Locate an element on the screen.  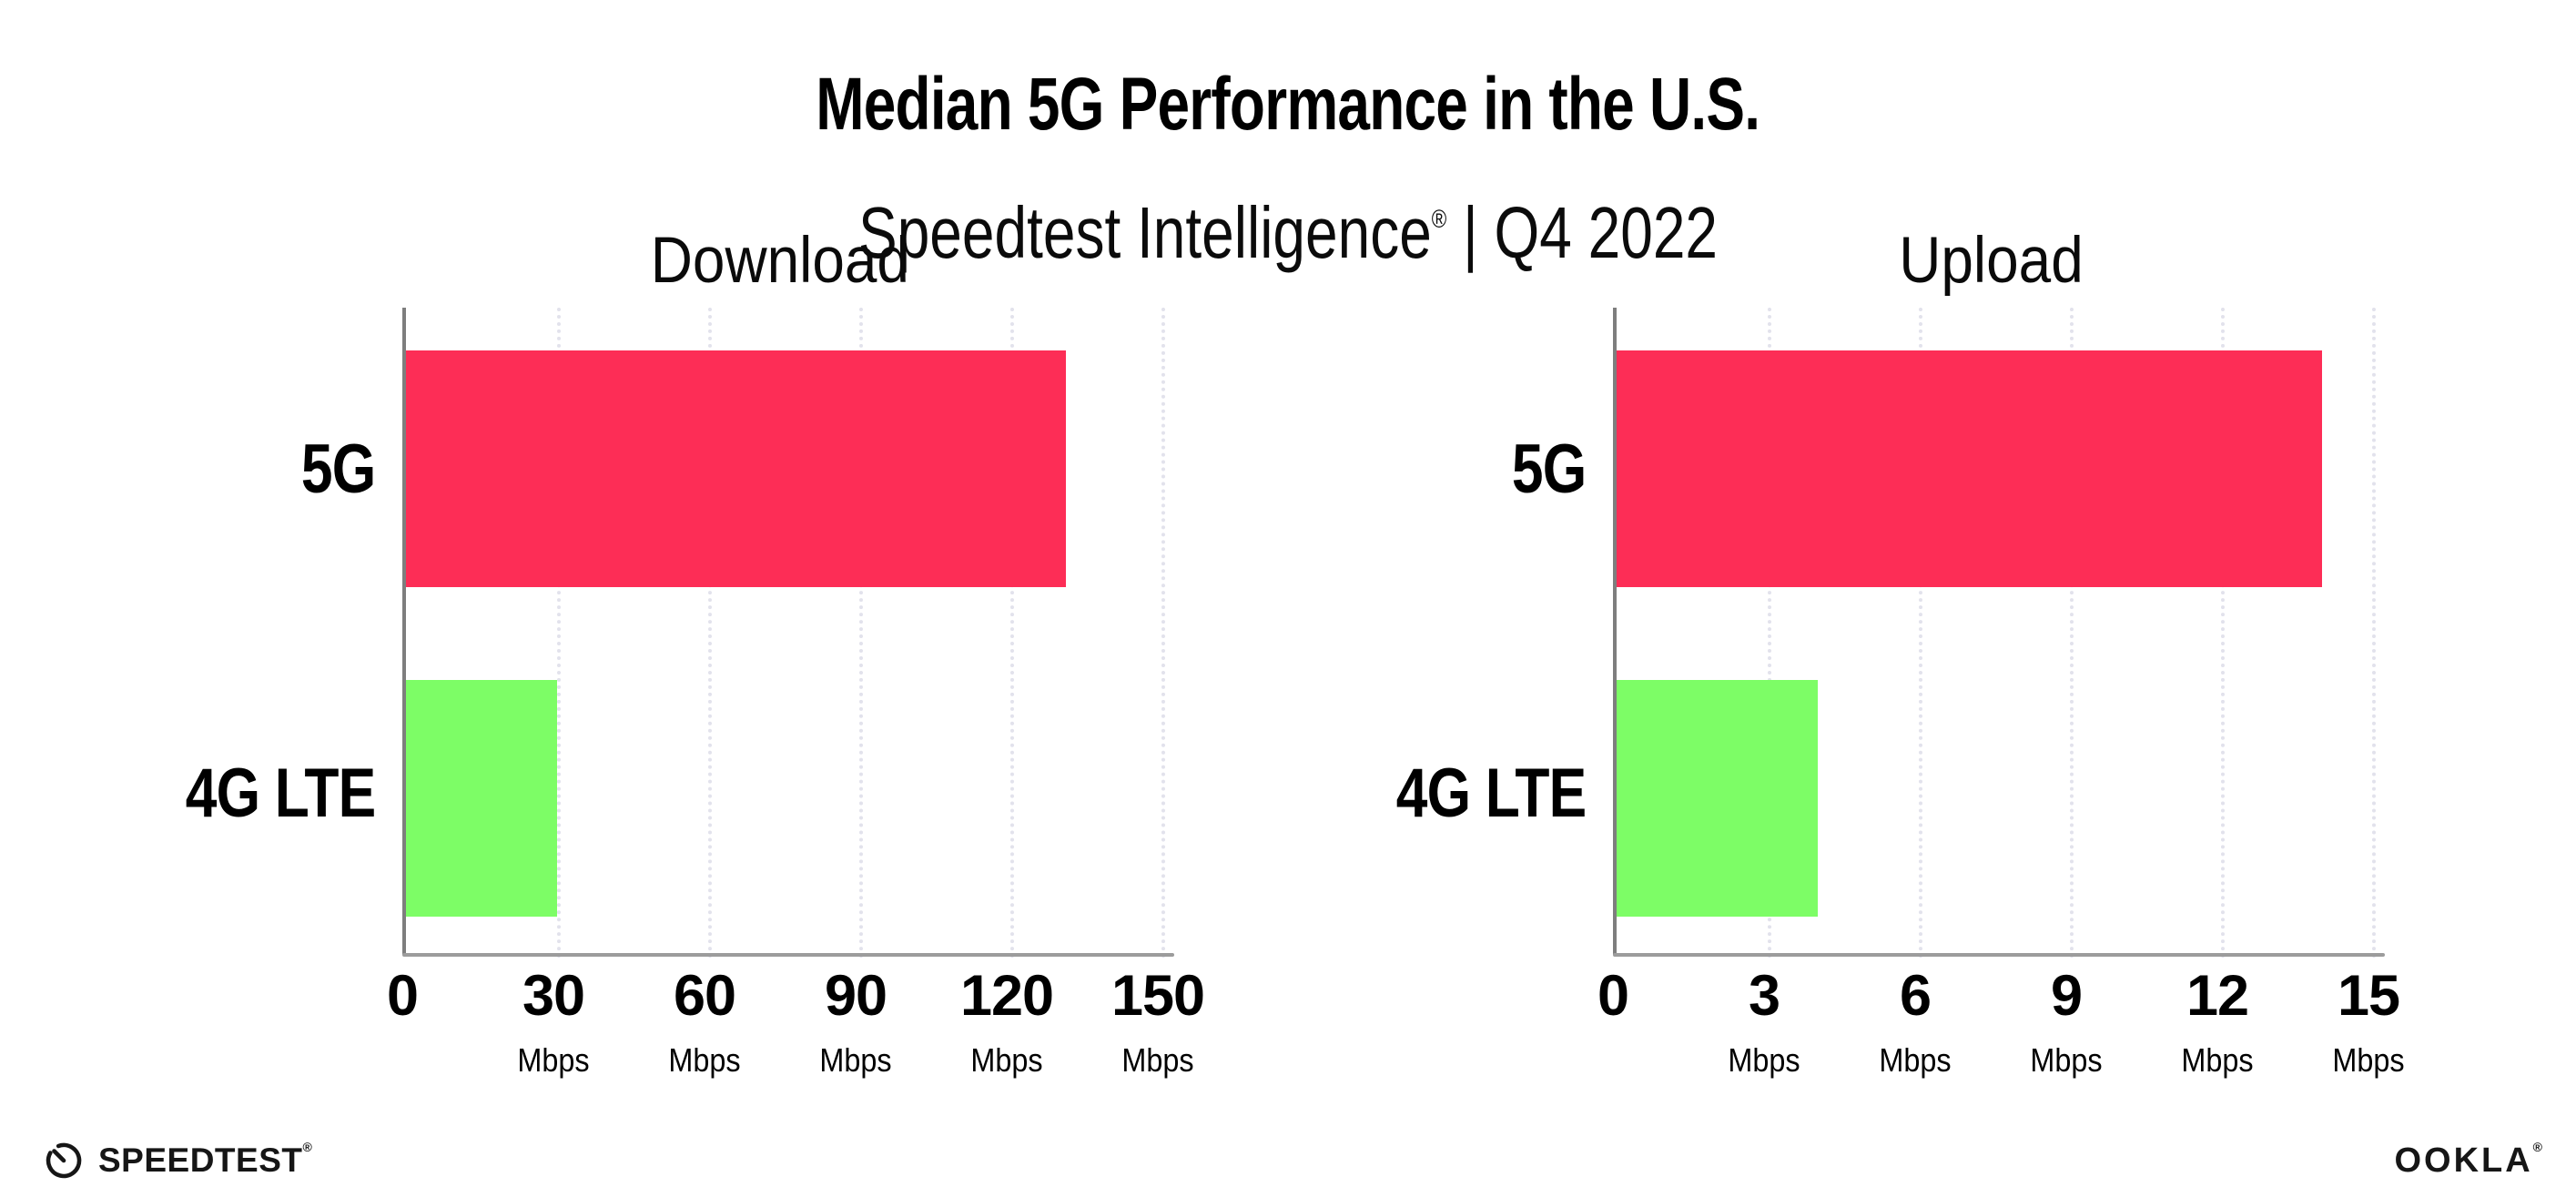
page-subtitle: Speedtest Intelligence® | Q4 2022 is located at coordinates (1288, 233).